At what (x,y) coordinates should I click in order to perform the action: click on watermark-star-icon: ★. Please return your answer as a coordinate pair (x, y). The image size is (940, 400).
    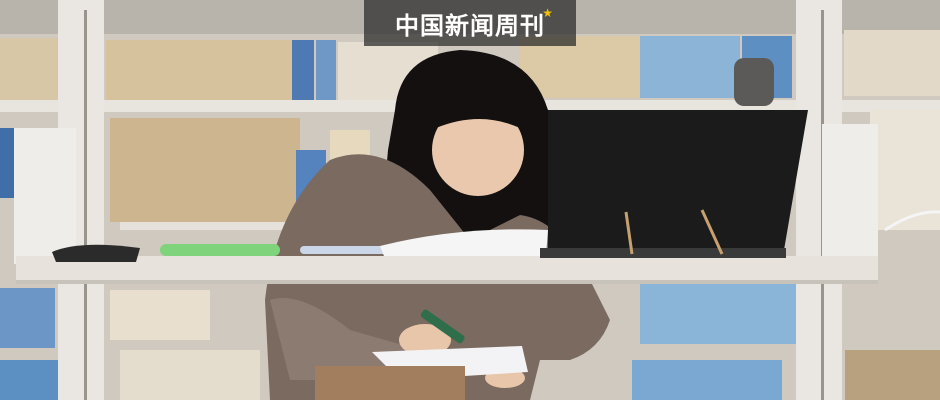
    Looking at the image, I should click on (548, 13).